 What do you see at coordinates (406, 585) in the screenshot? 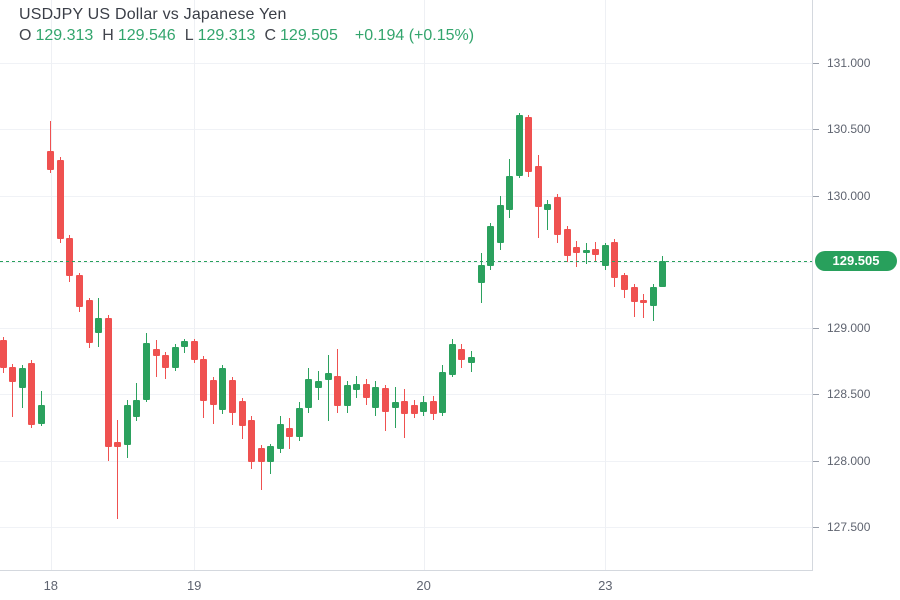
I see `time-axis: 18 19 20 23` at bounding box center [406, 585].